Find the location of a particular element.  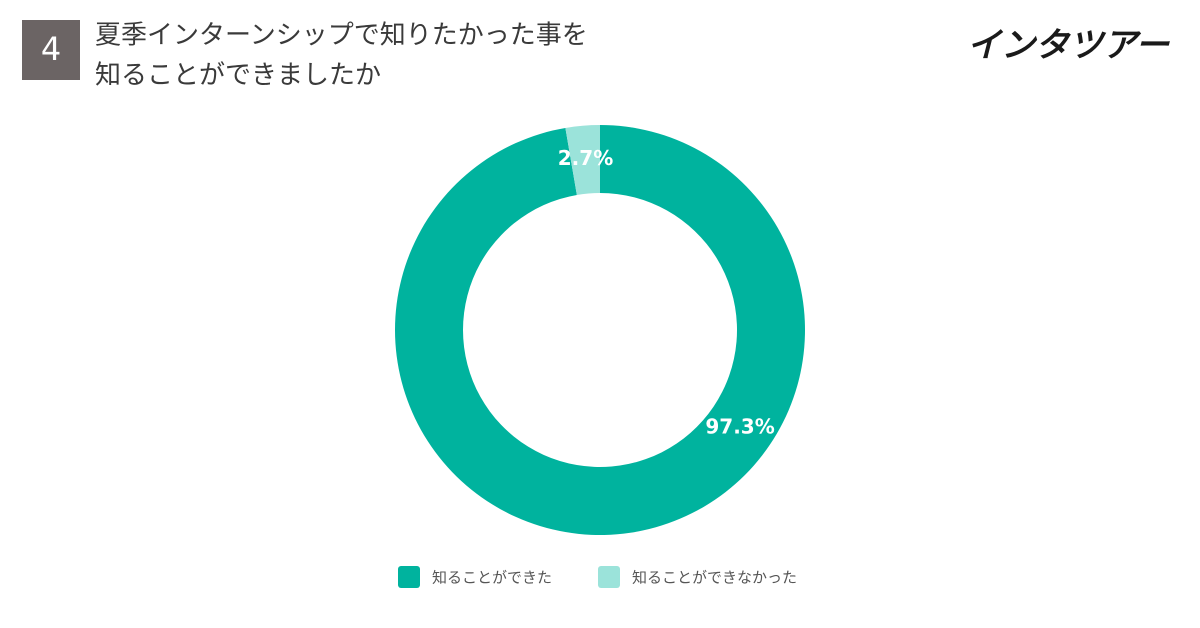

legend-label: 知ることができた is located at coordinates (492, 578).